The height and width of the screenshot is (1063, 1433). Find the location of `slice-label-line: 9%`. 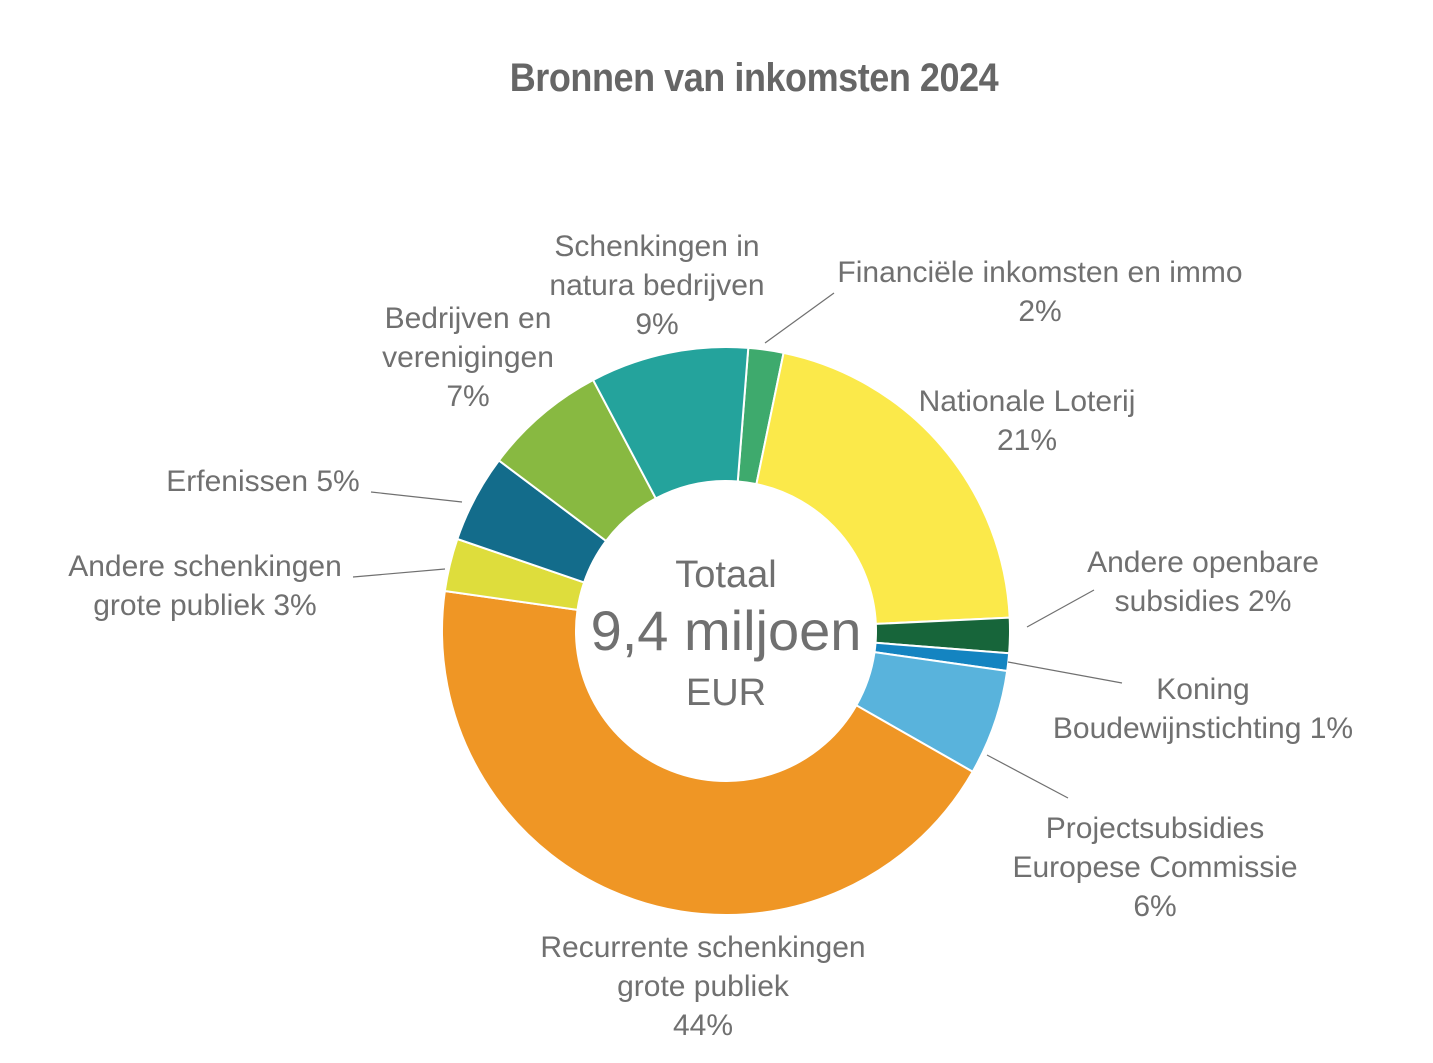

slice-label-line: 9% is located at coordinates (656, 324).